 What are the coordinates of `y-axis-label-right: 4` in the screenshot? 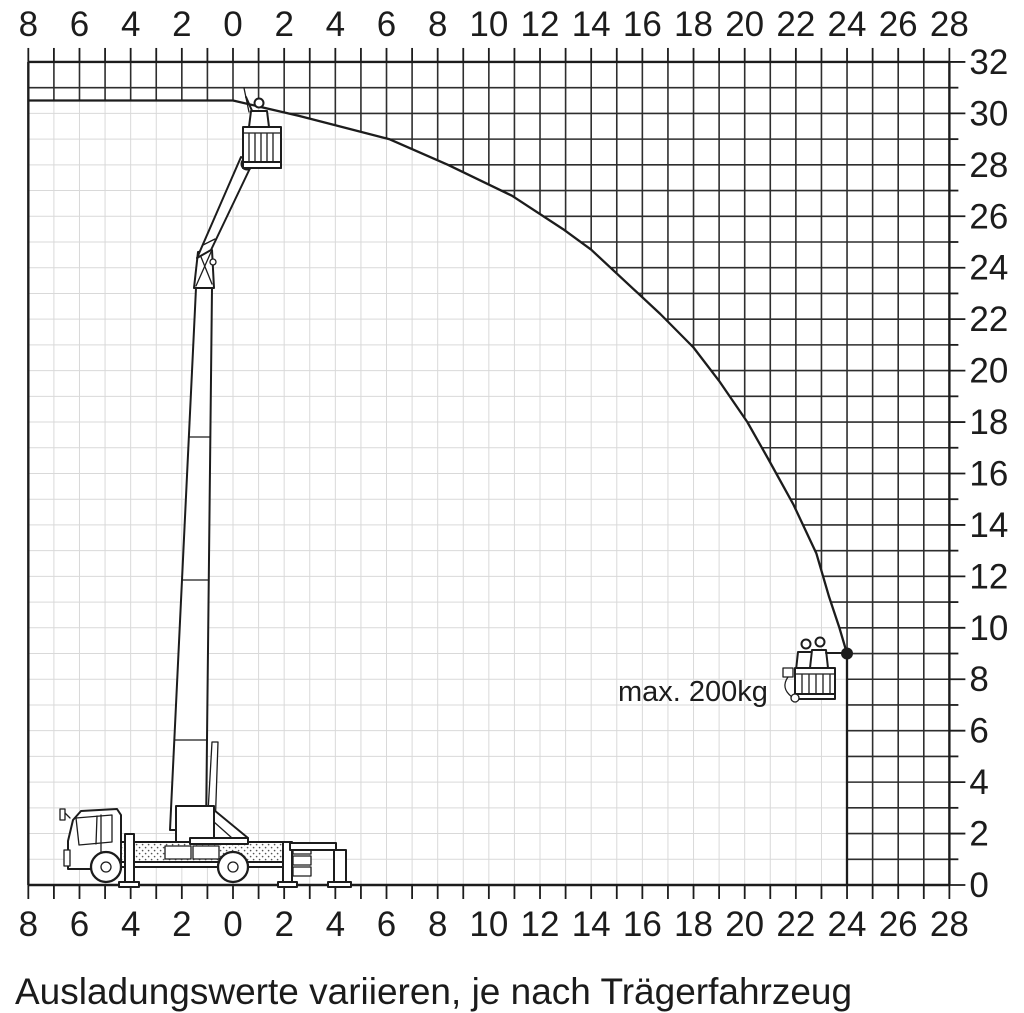 It's located at (978, 782).